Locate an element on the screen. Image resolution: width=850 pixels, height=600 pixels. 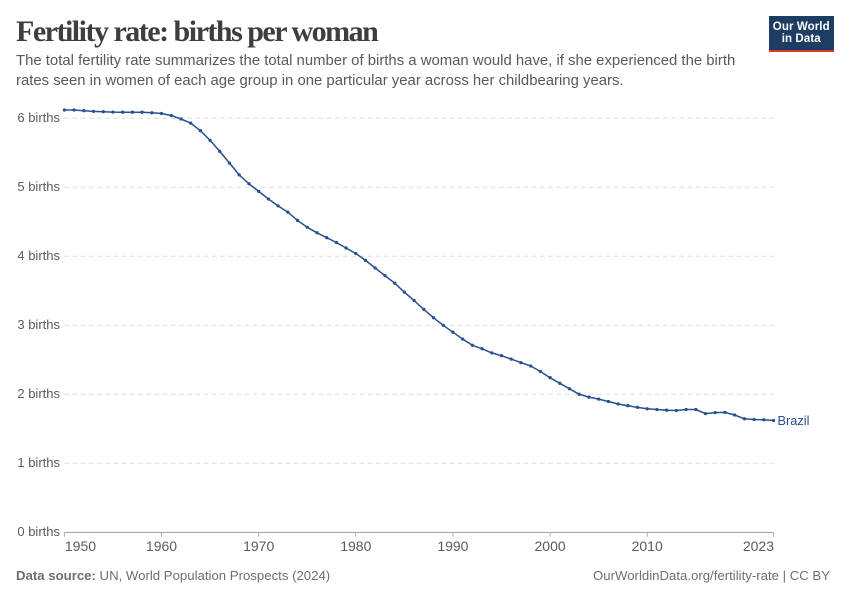
svg-text: 2010 is located at coordinates (647, 546).